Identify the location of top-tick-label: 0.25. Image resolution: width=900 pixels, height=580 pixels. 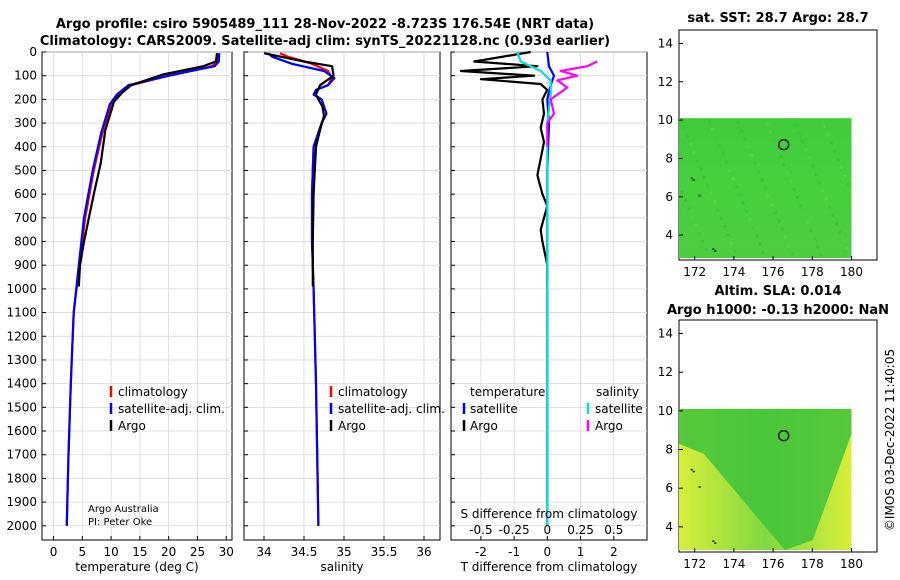
(580, 530).